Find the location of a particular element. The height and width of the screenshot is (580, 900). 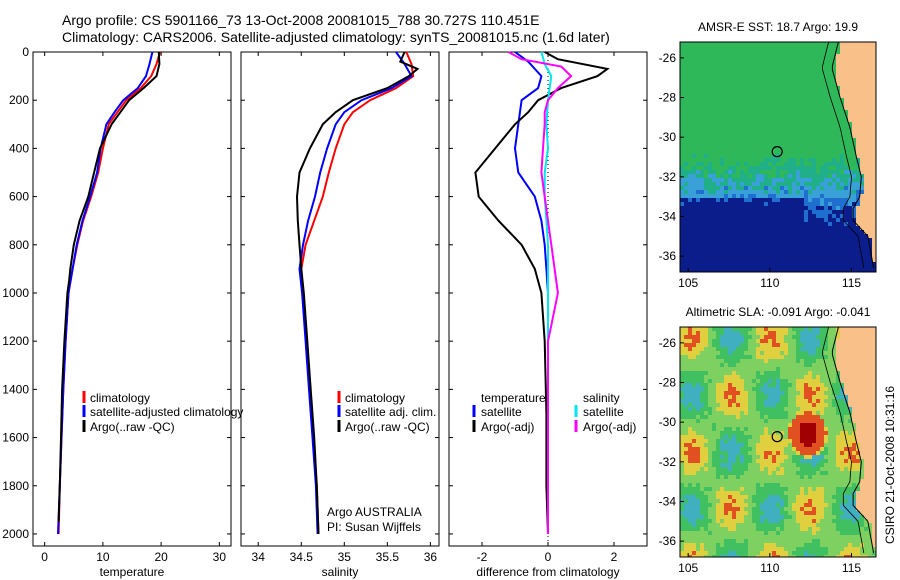

x-tick-label: 0 is located at coordinates (548, 557).